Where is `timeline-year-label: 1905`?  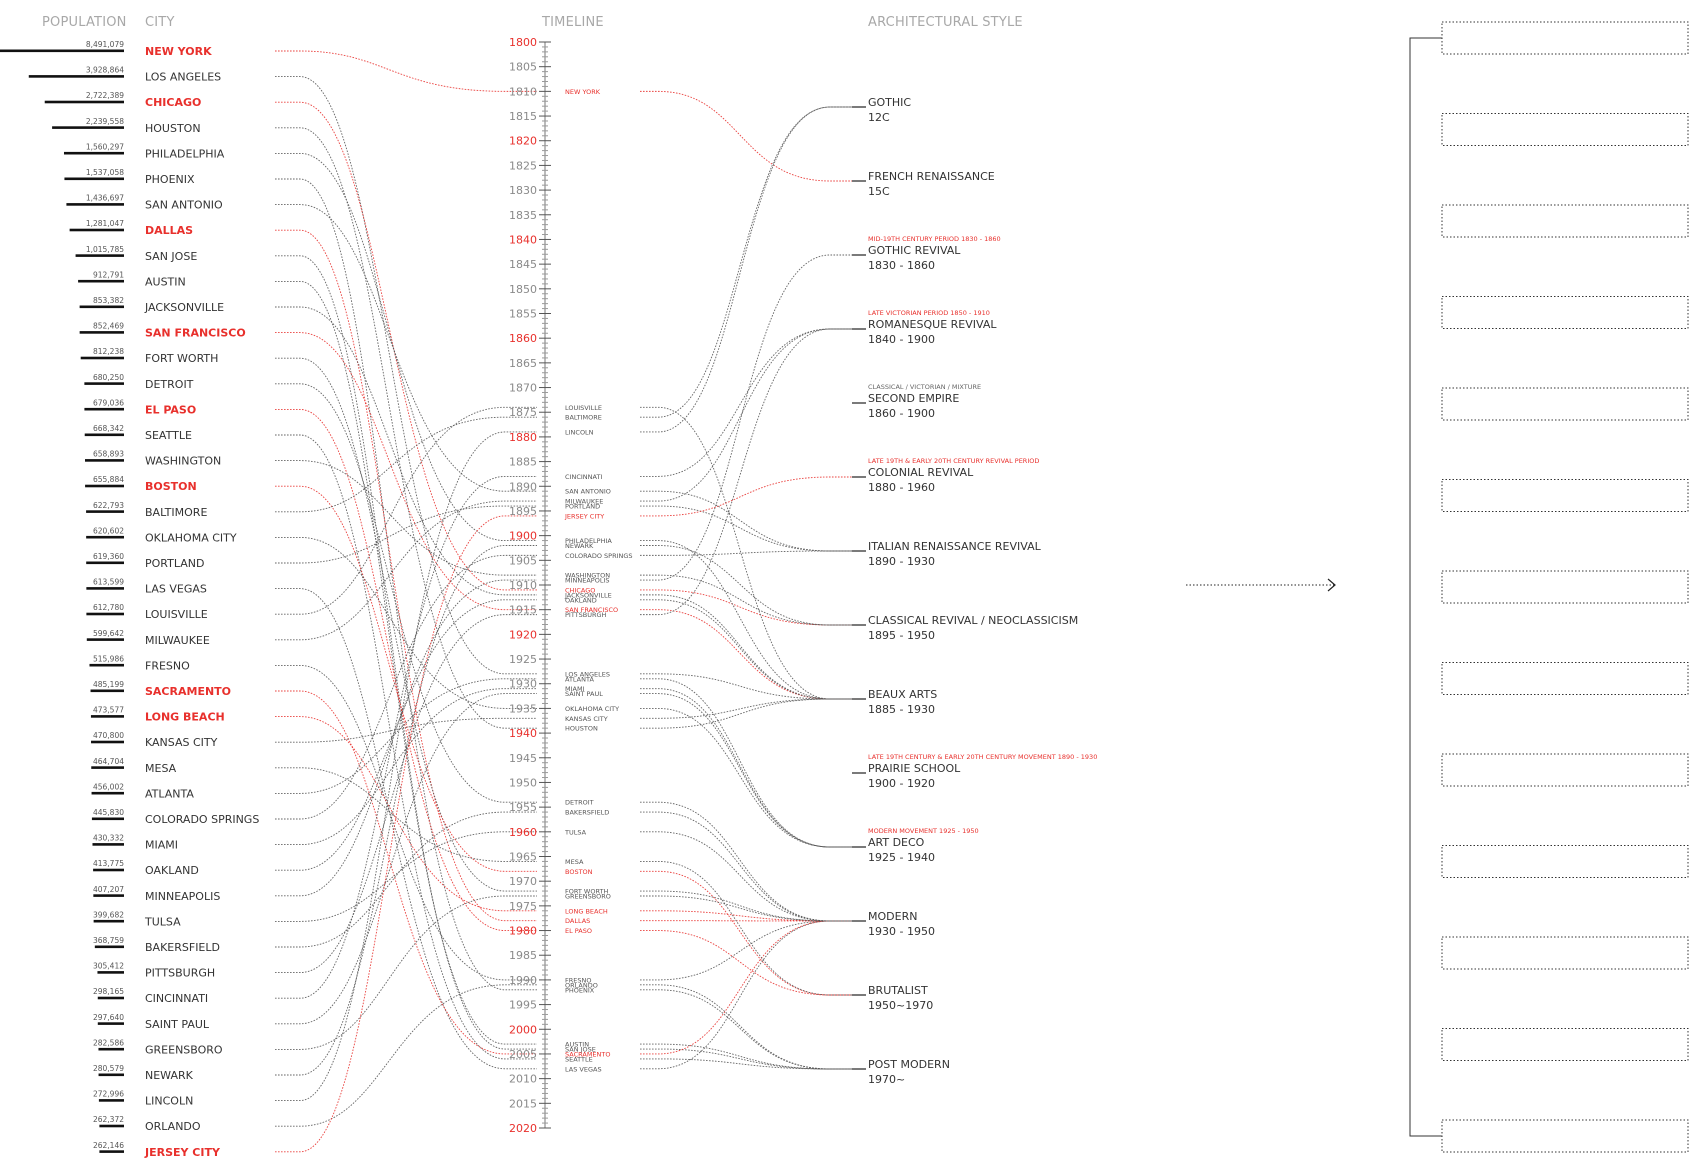
timeline-year-label: 1905 is located at coordinates (523, 560).